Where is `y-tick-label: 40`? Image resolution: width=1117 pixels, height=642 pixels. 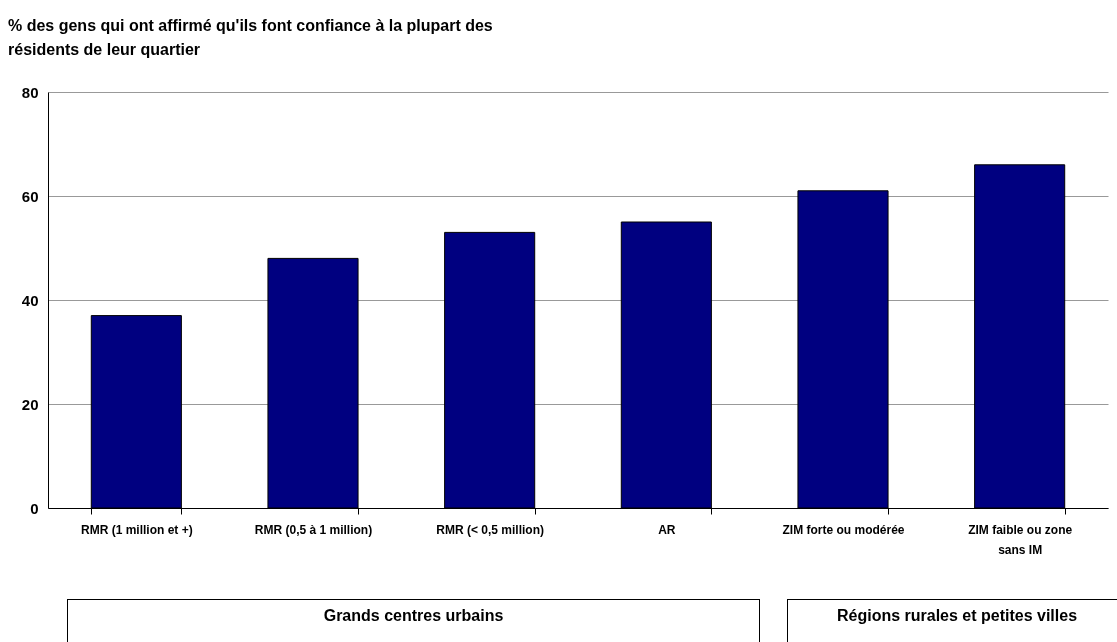
y-tick-label: 40 is located at coordinates (30, 300).